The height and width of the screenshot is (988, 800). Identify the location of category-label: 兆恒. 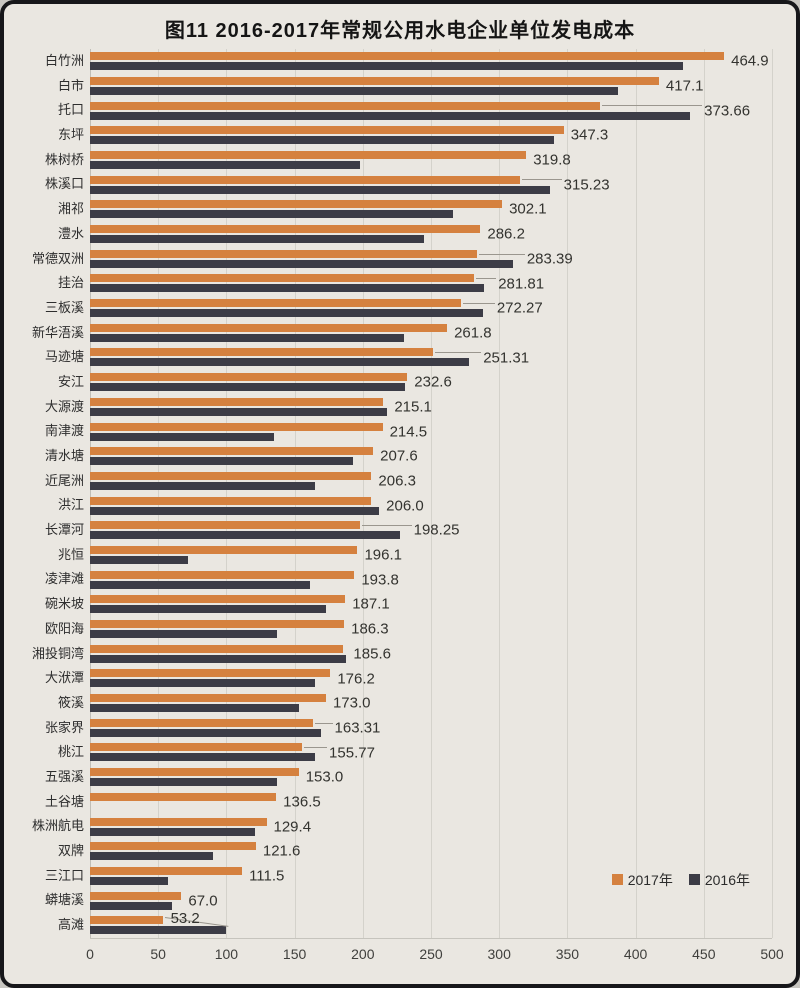
(70, 554).